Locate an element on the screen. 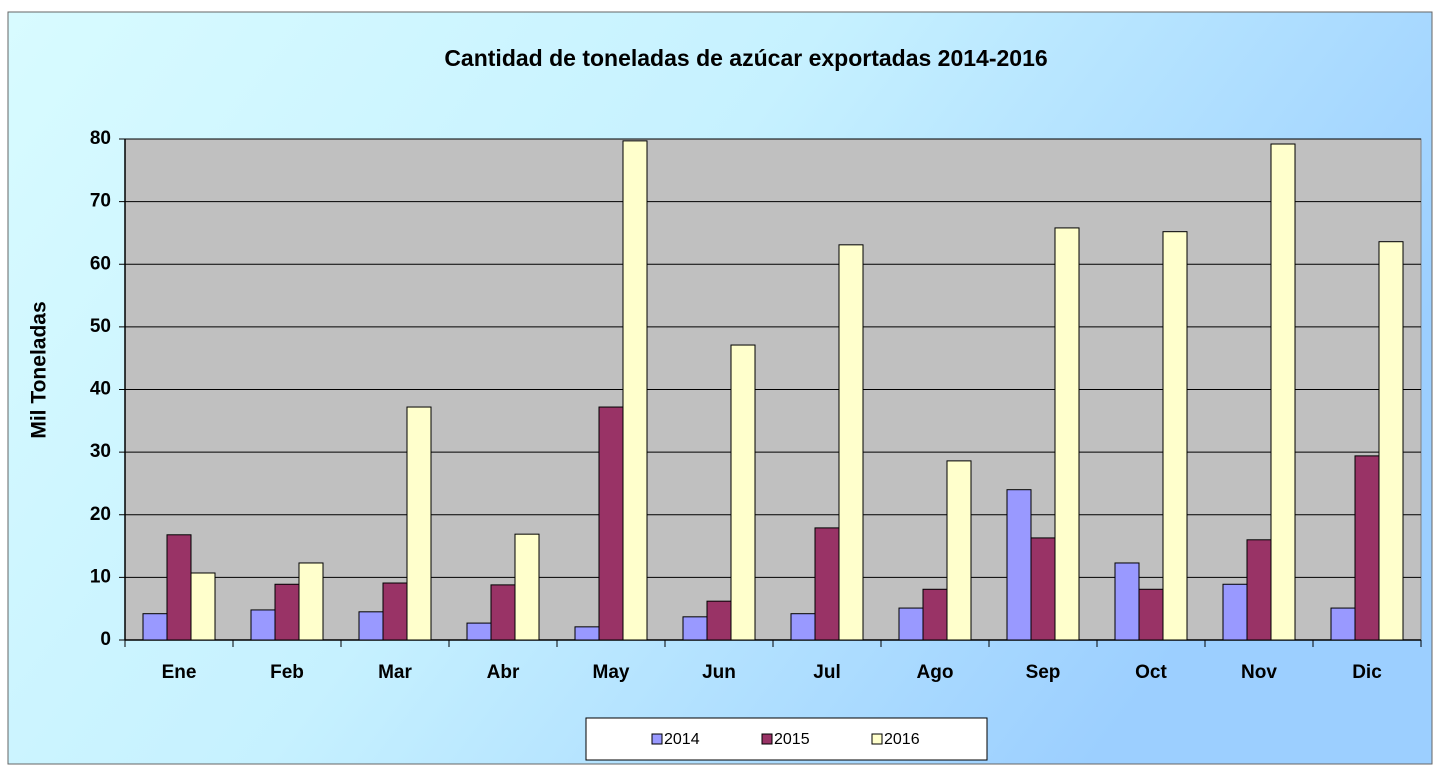  x-tick-label: Oct is located at coordinates (1151, 672).